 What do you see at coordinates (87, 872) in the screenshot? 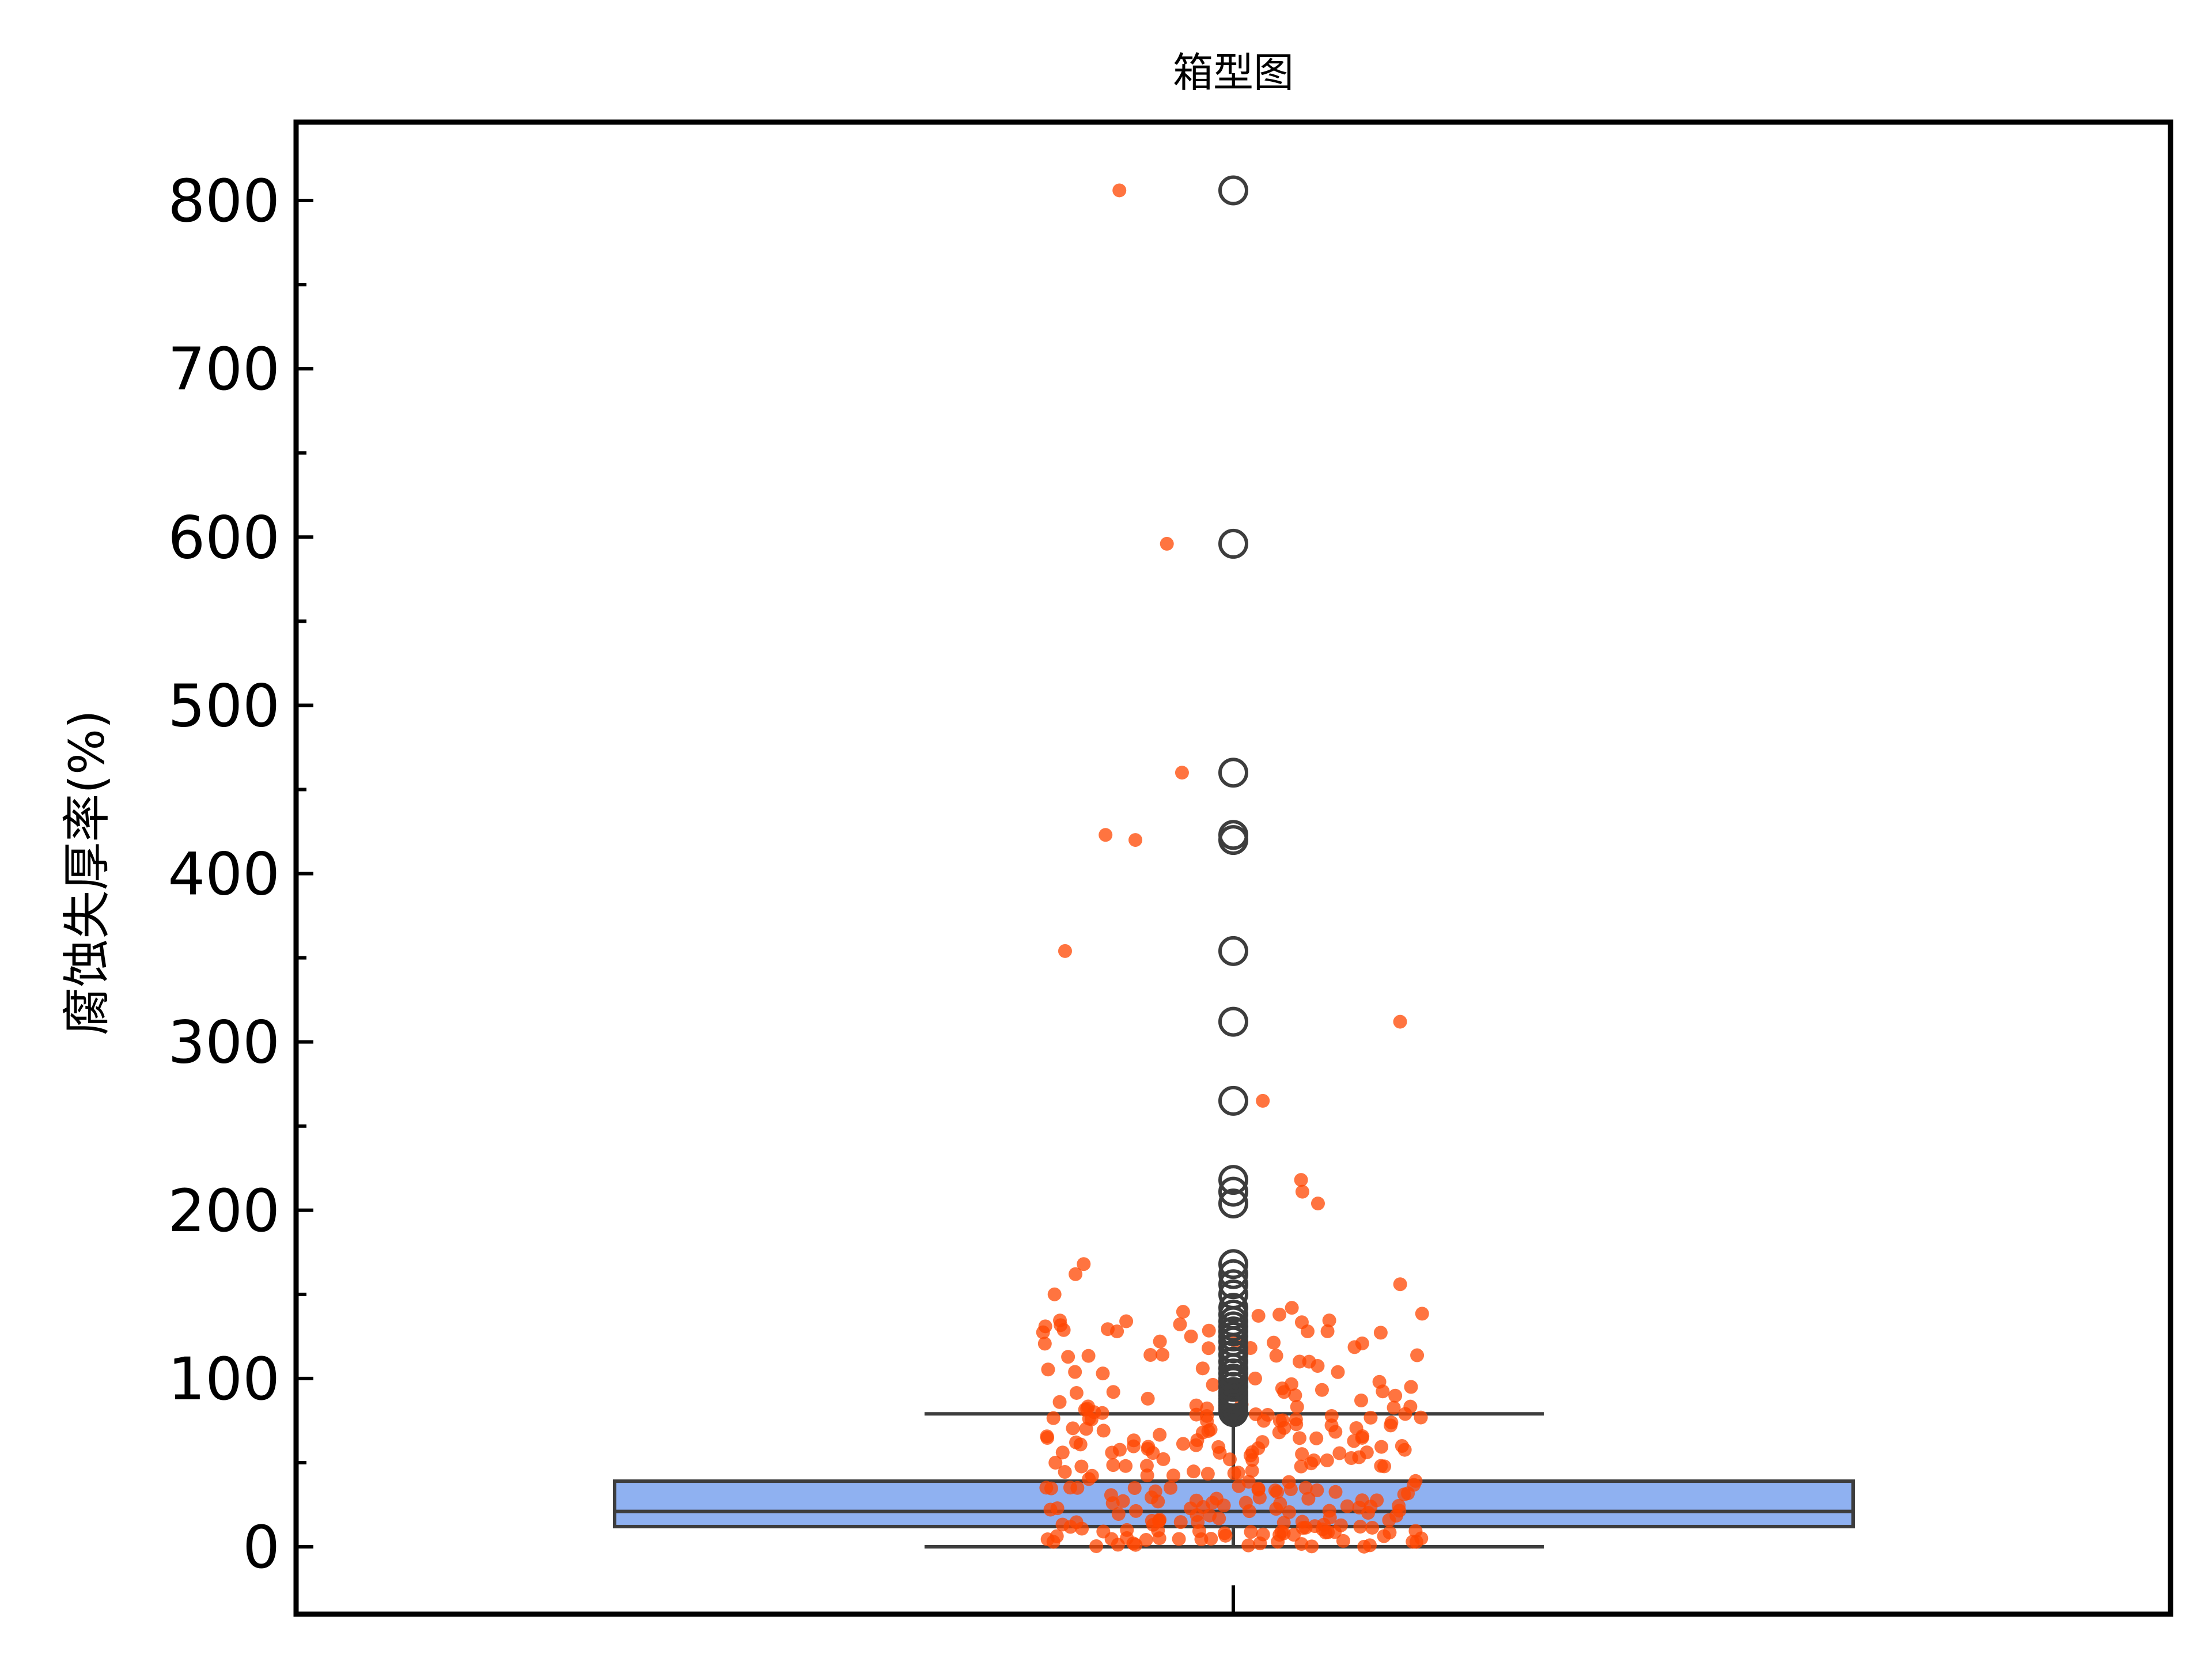
I see `y-axis-label: 腐蚀失厚率(%)` at bounding box center [87, 872].